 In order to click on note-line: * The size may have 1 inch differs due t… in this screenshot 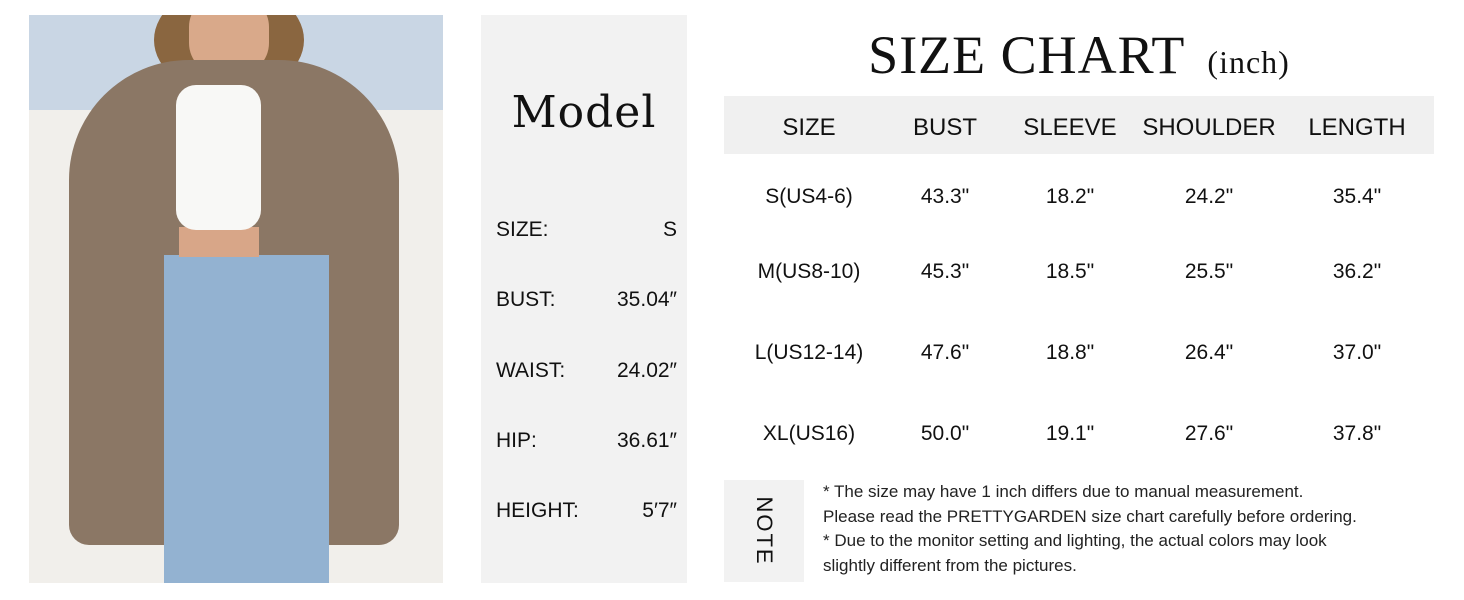, I will do `click(1063, 491)`.